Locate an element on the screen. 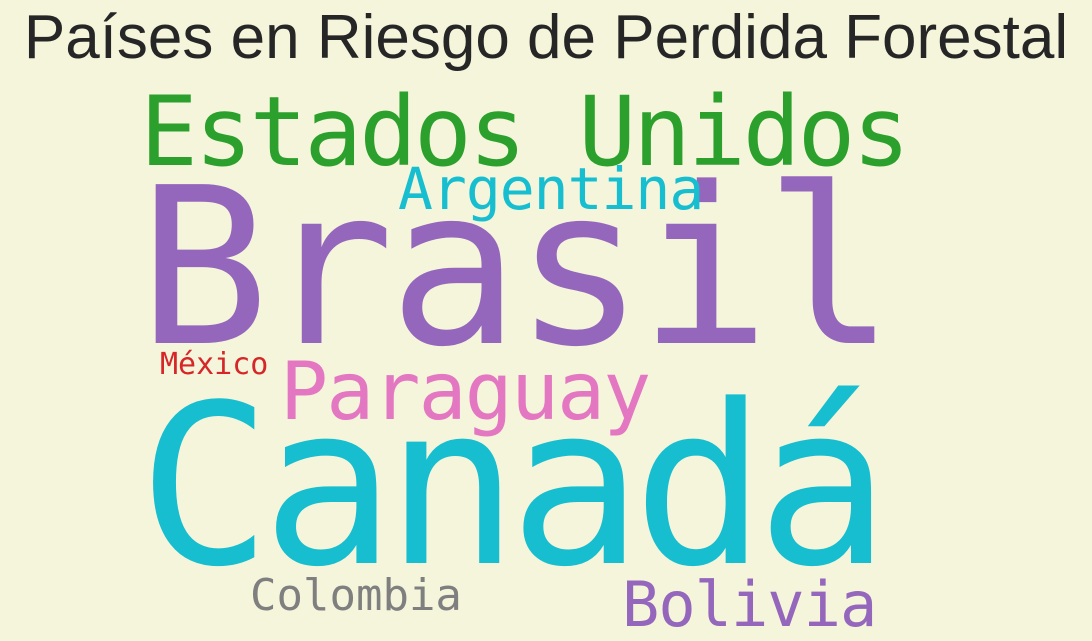  word-paraguay: Paraguay is located at coordinates (465, 391).